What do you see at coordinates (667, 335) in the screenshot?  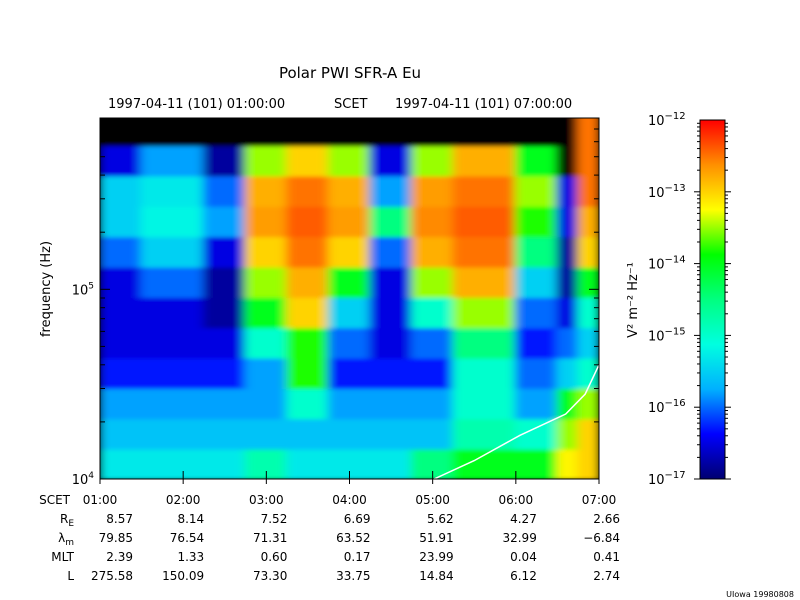 I see `colorbar-tick-label: 10−15` at bounding box center [667, 335].